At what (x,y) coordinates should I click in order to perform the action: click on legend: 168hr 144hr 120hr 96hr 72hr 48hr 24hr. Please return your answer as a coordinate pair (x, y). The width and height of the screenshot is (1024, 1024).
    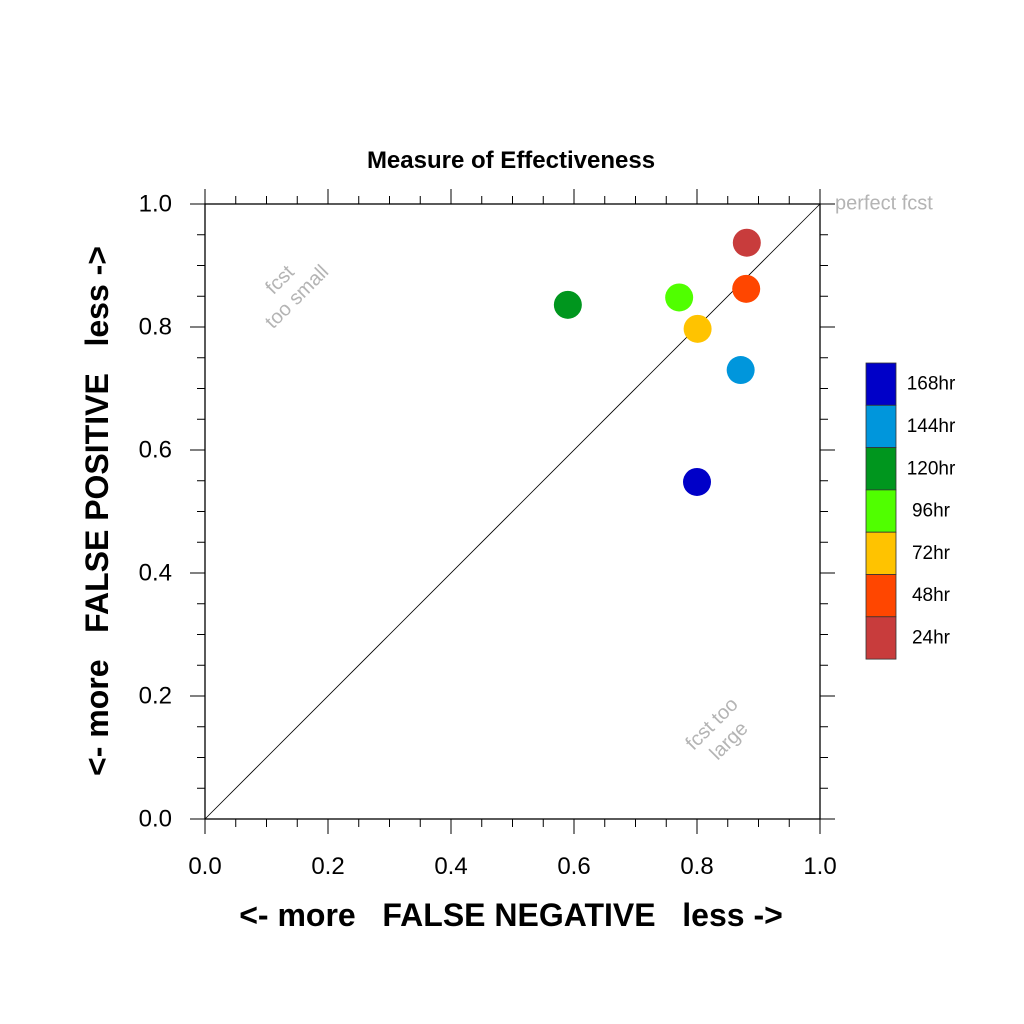
    Looking at the image, I should click on (910, 511).